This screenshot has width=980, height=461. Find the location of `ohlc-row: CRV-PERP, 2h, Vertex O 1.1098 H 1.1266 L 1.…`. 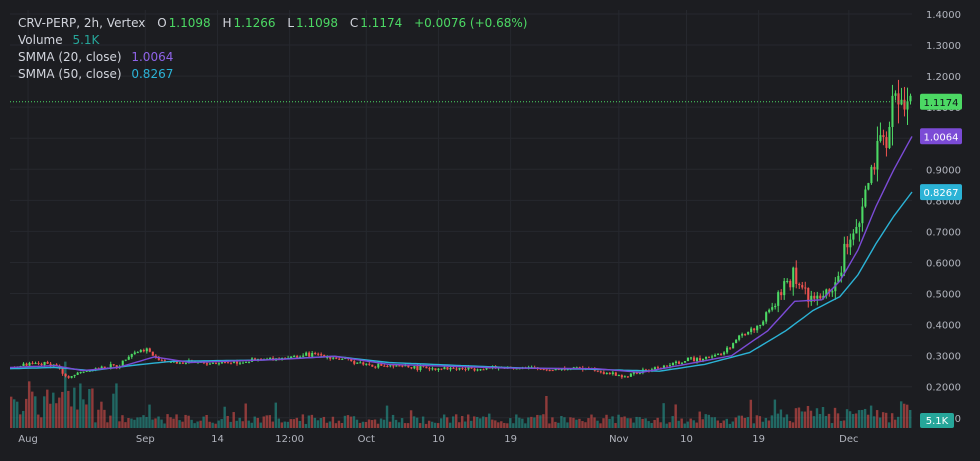

ohlc-row: CRV-PERP, 2h, Vertex O 1.1098 H 1.1266 L 1.… is located at coordinates (276, 23).